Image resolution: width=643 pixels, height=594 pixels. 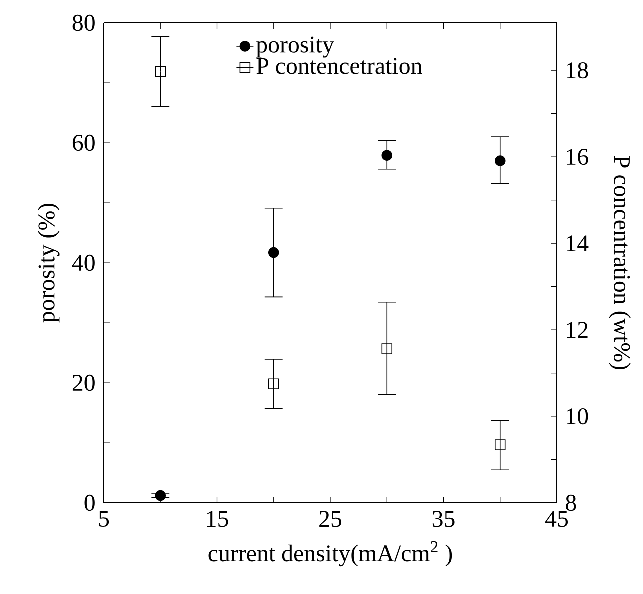 What do you see at coordinates (83, 263) in the screenshot?
I see `y-tick-label: 40` at bounding box center [83, 263].